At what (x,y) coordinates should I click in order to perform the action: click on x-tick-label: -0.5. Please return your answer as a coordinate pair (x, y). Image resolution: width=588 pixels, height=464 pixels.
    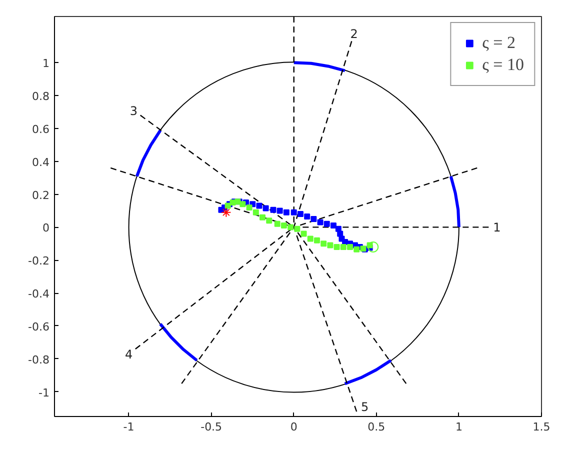
    Looking at the image, I should click on (211, 427).